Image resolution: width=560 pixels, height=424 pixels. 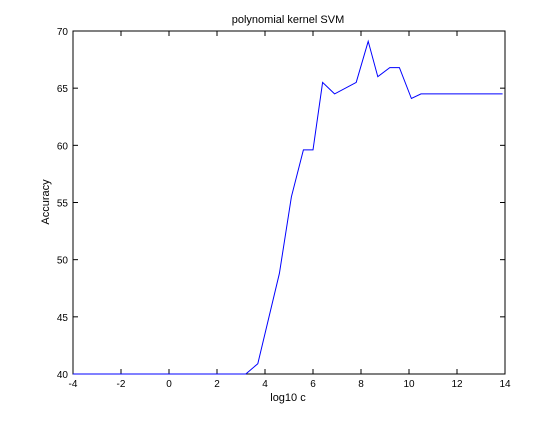 What do you see at coordinates (361, 384) in the screenshot?
I see `x-tick-label: 8` at bounding box center [361, 384].